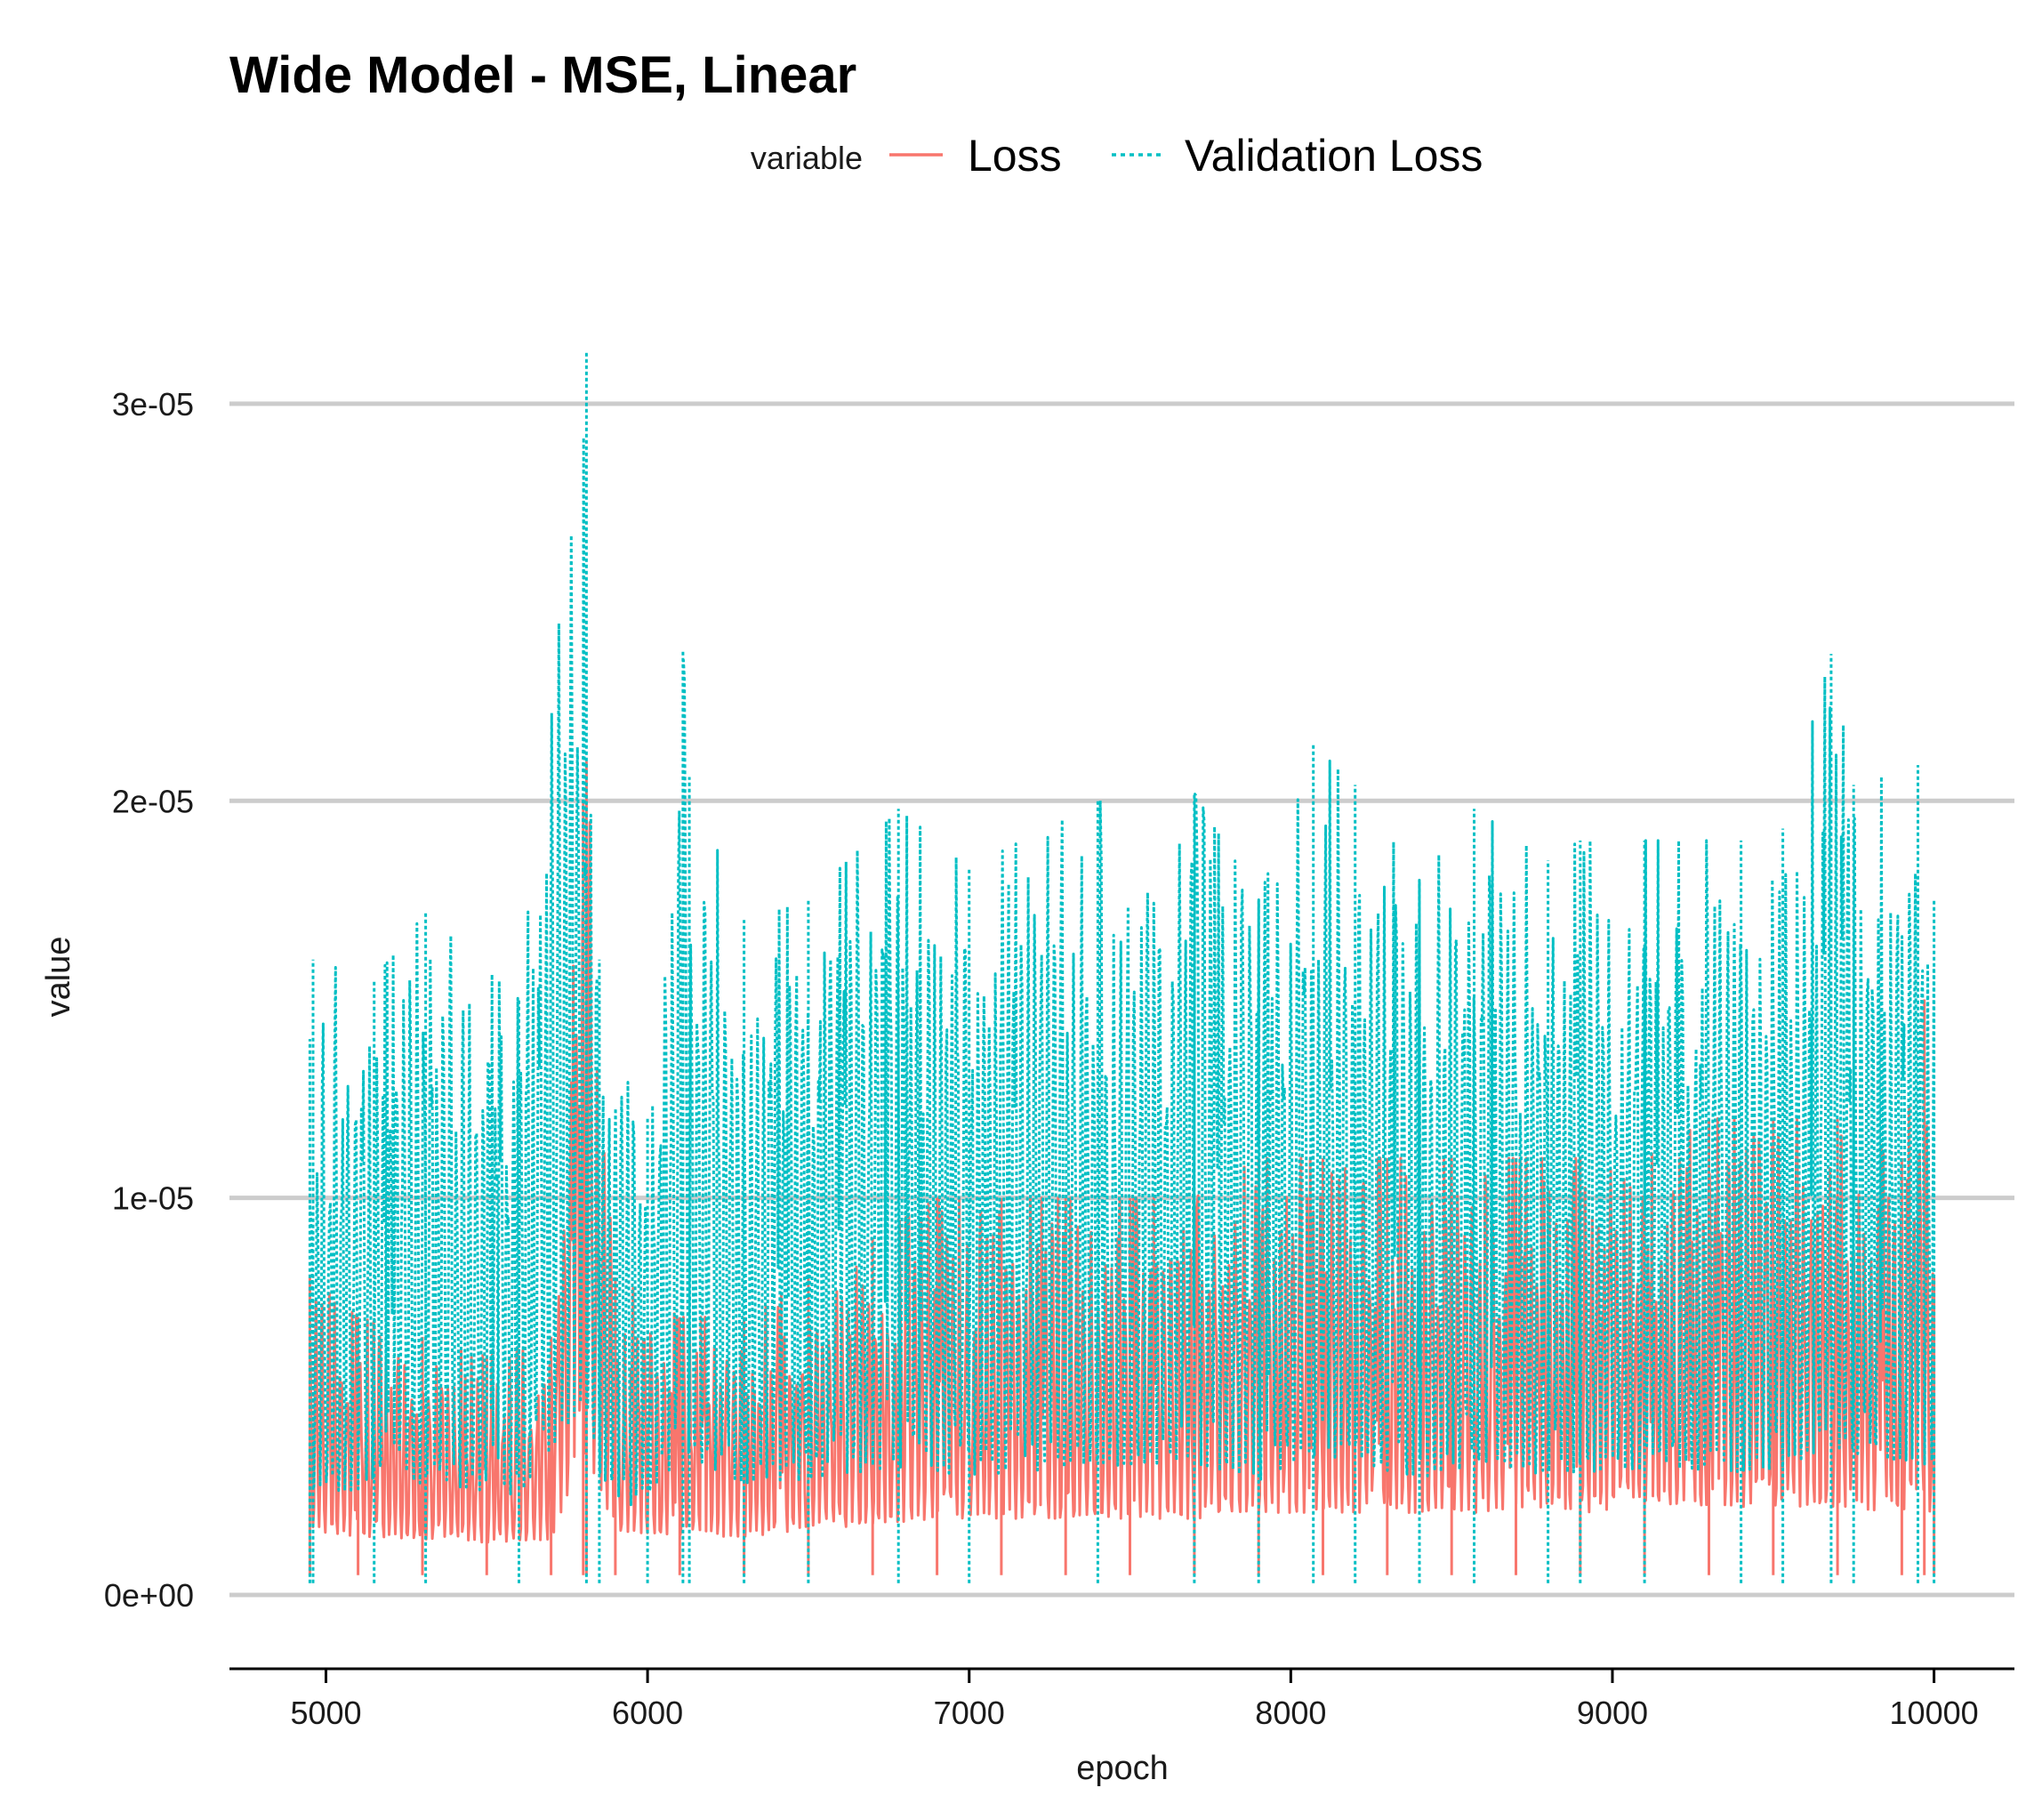 Image resolution: width=2042 pixels, height=1820 pixels. I want to click on x-tick-label: 10000, so click(1934, 1713).